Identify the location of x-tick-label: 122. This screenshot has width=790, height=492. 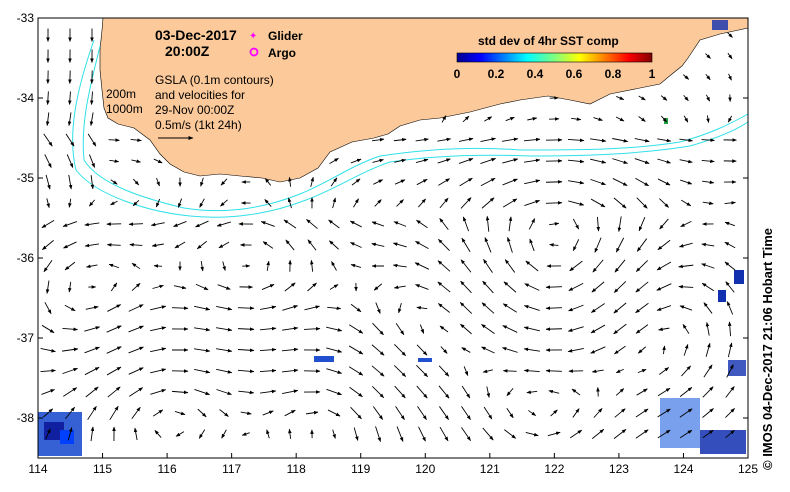
(554, 469).